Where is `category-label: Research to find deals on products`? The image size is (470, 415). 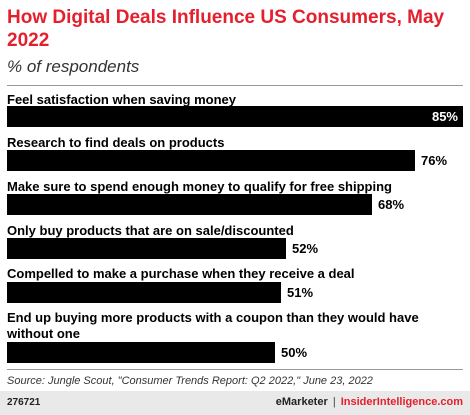 category-label: Research to find deals on products is located at coordinates (116, 142).